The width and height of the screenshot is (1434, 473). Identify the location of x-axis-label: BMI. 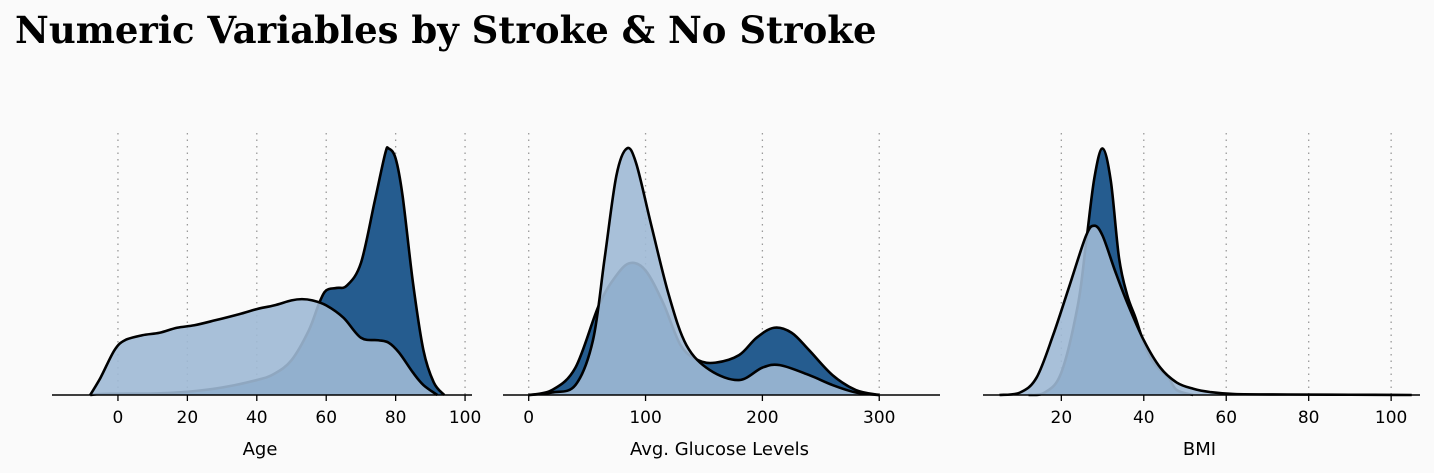
(1199, 449).